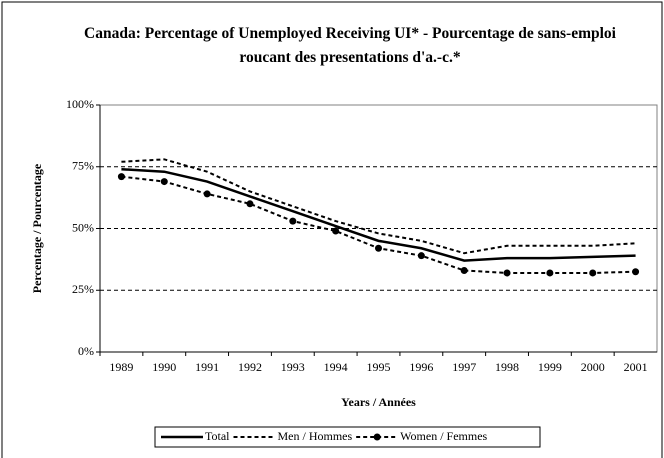  Describe the element at coordinates (86, 351) in the screenshot. I see `y-tick-label: 0%` at that location.